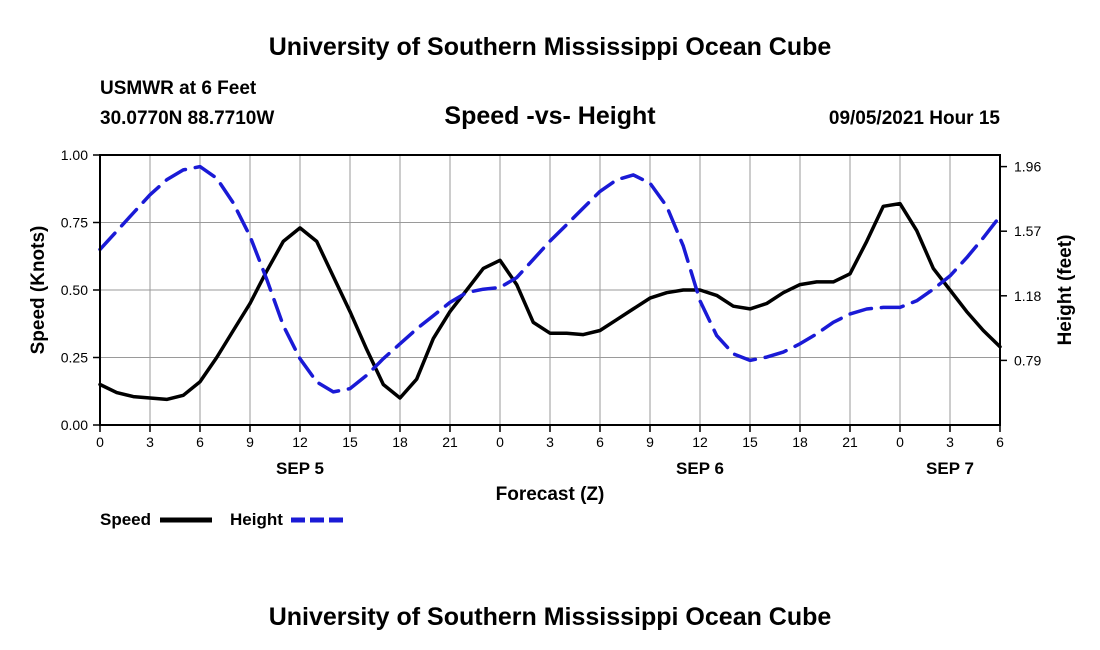  I want to click on legend-speed-label: Speed, so click(125, 519).